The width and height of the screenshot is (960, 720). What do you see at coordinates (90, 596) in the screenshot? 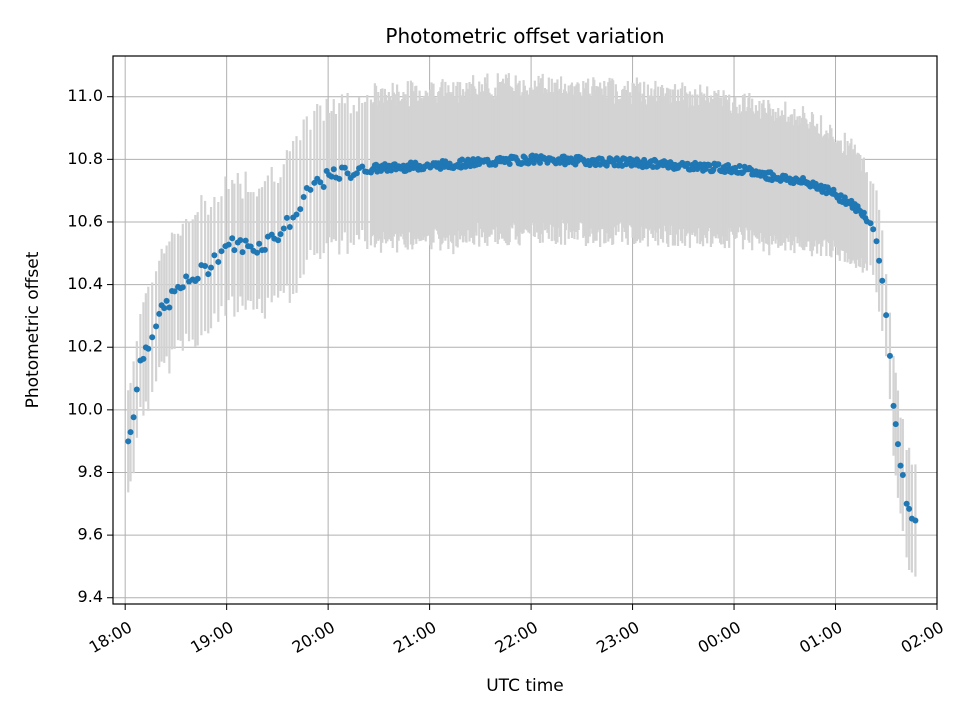
I see `y-tick-label: 9.4` at bounding box center [90, 596].